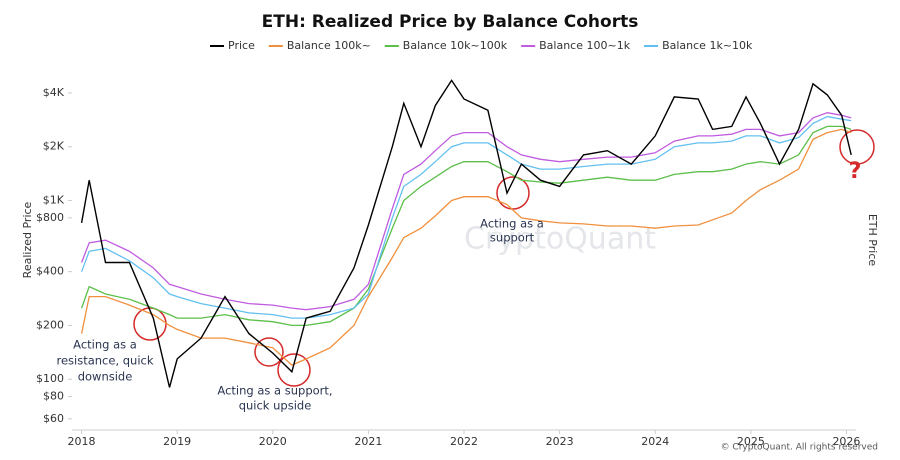 The image size is (900, 460). I want to click on y-tick-label: $800, so click(50, 217).